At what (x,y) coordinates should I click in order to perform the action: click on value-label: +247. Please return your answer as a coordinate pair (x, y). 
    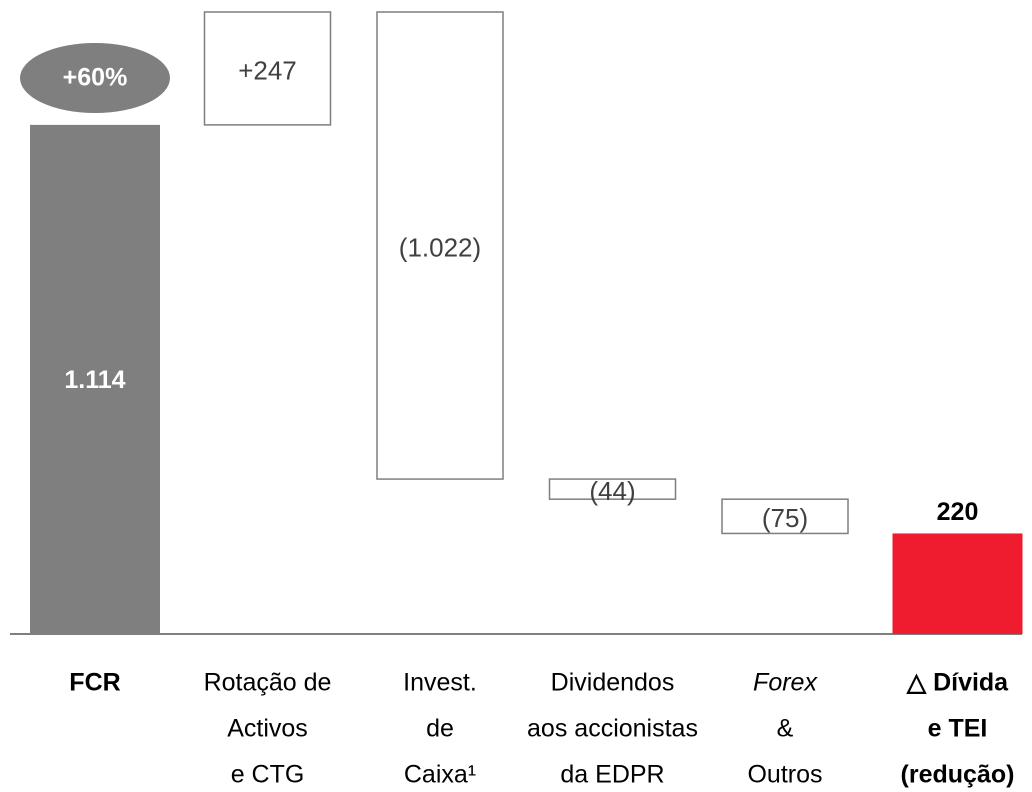
    Looking at the image, I should click on (267, 70).